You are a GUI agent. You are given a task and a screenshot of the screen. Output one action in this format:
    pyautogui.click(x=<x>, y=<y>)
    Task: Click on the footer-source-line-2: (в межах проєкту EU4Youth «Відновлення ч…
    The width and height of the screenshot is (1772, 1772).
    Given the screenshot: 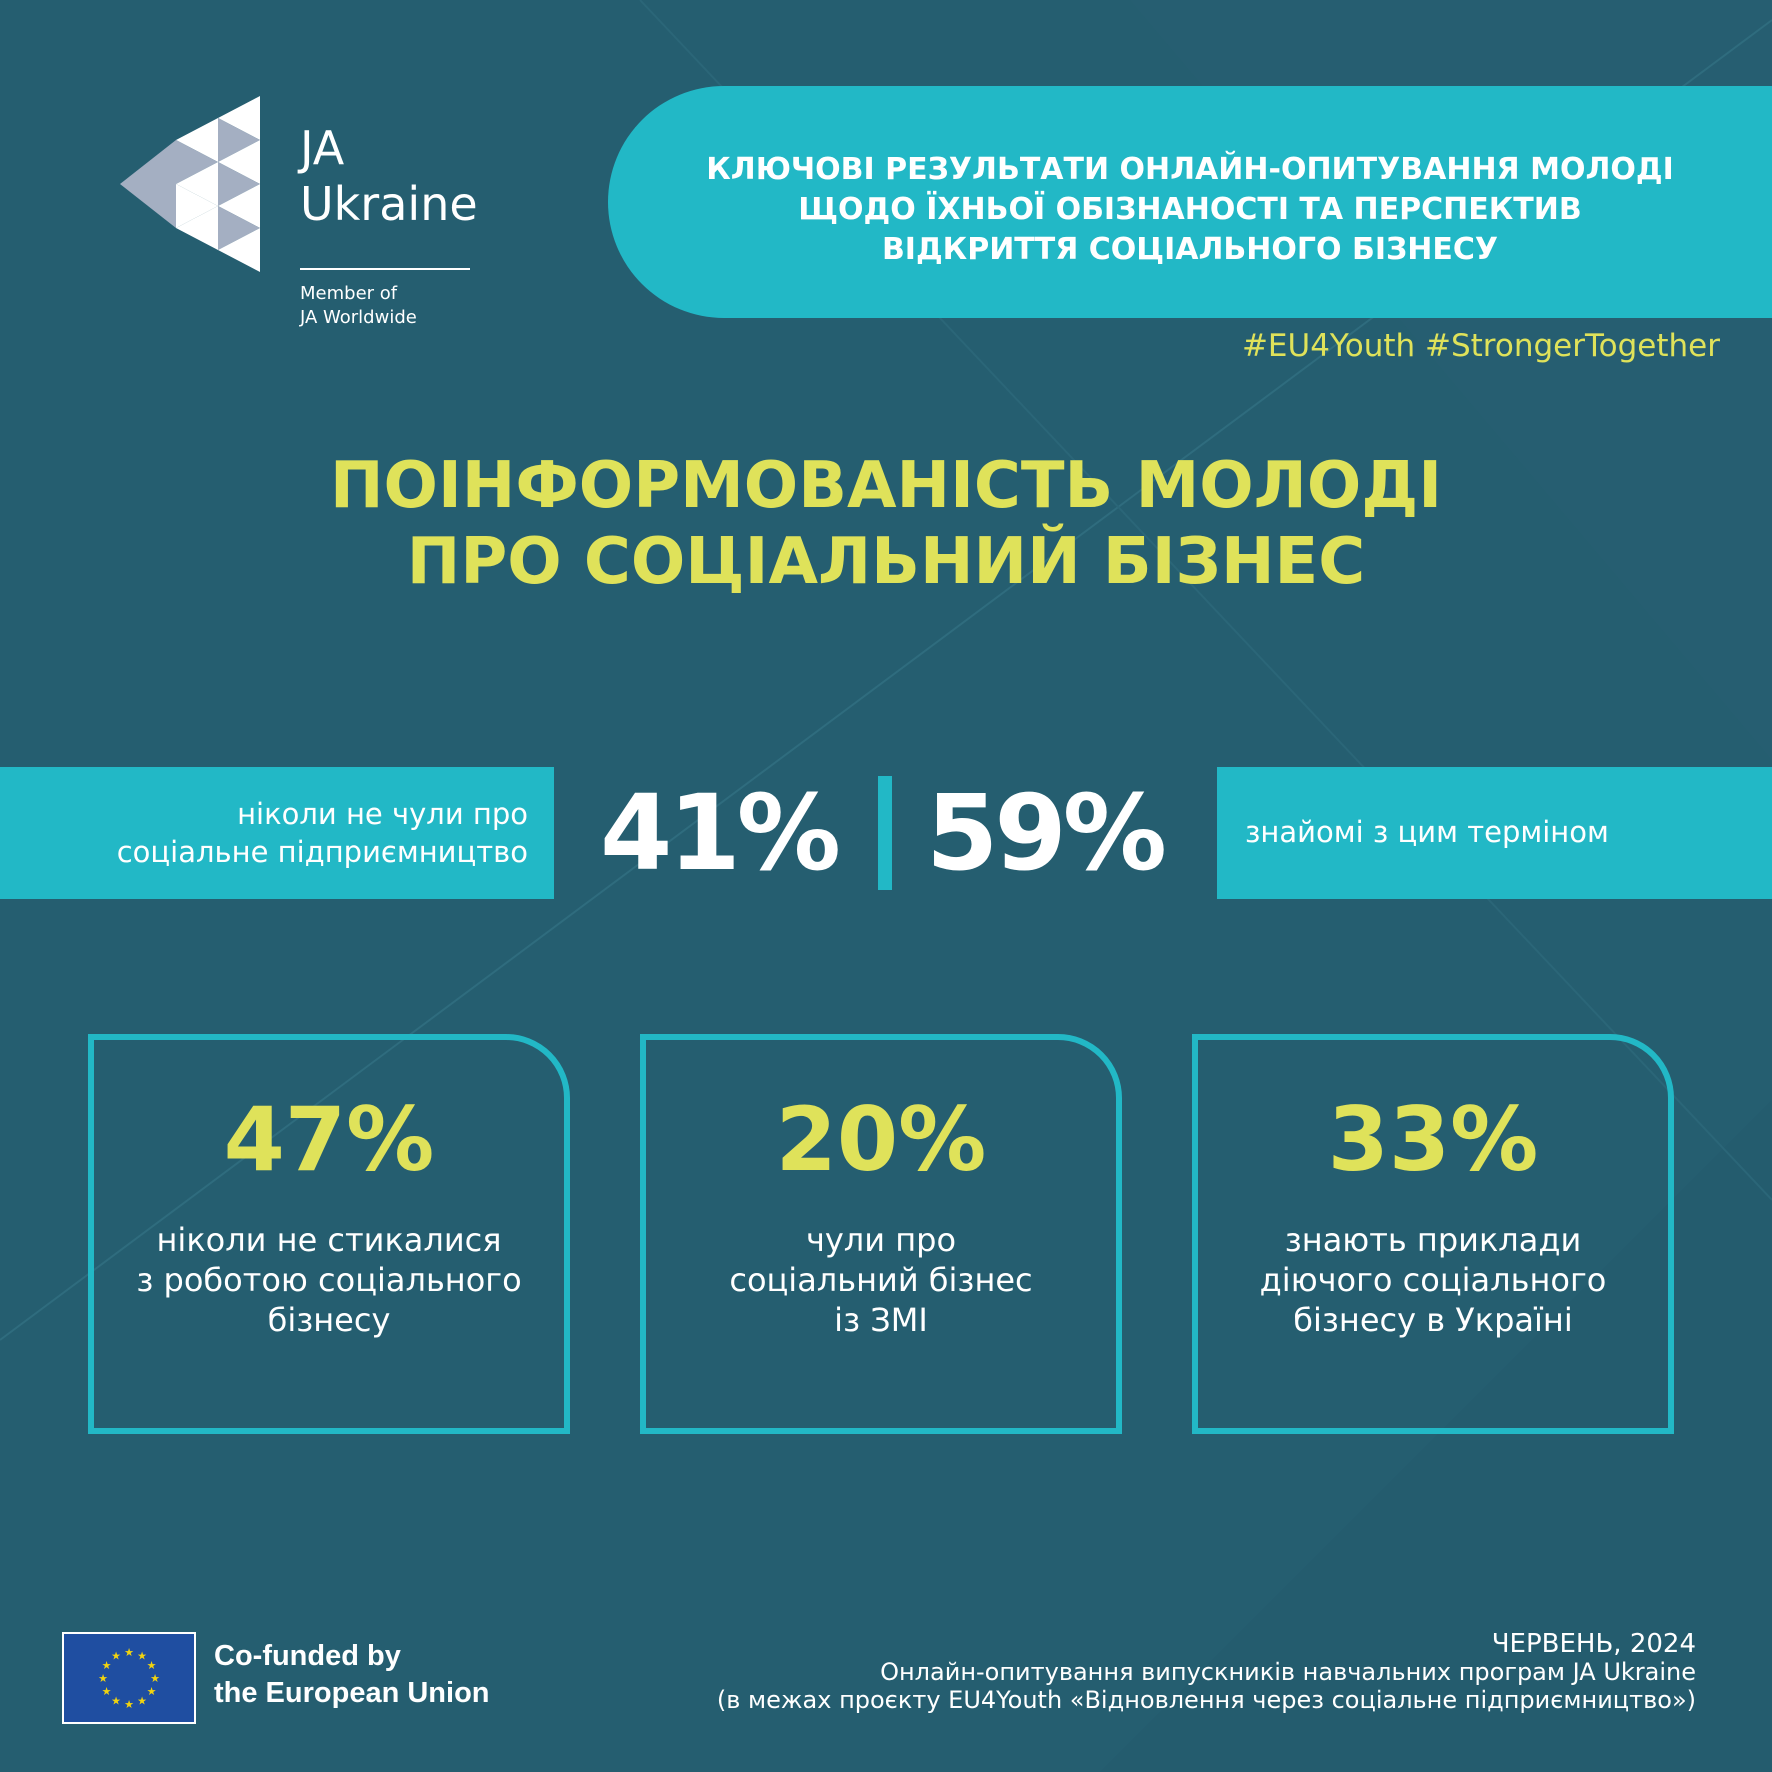 What is the action you would take?
    pyautogui.click(x=1206, y=1700)
    